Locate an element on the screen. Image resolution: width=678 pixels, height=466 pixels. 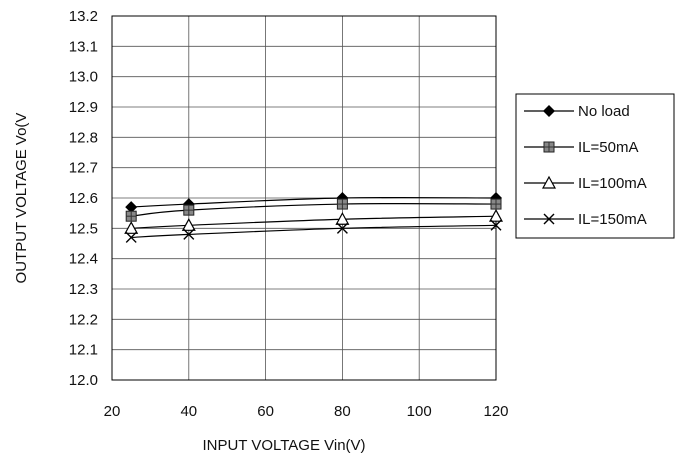
y-axis-title: OUTPUT VOLTAGE Vo(V is located at coordinates (21, 198).